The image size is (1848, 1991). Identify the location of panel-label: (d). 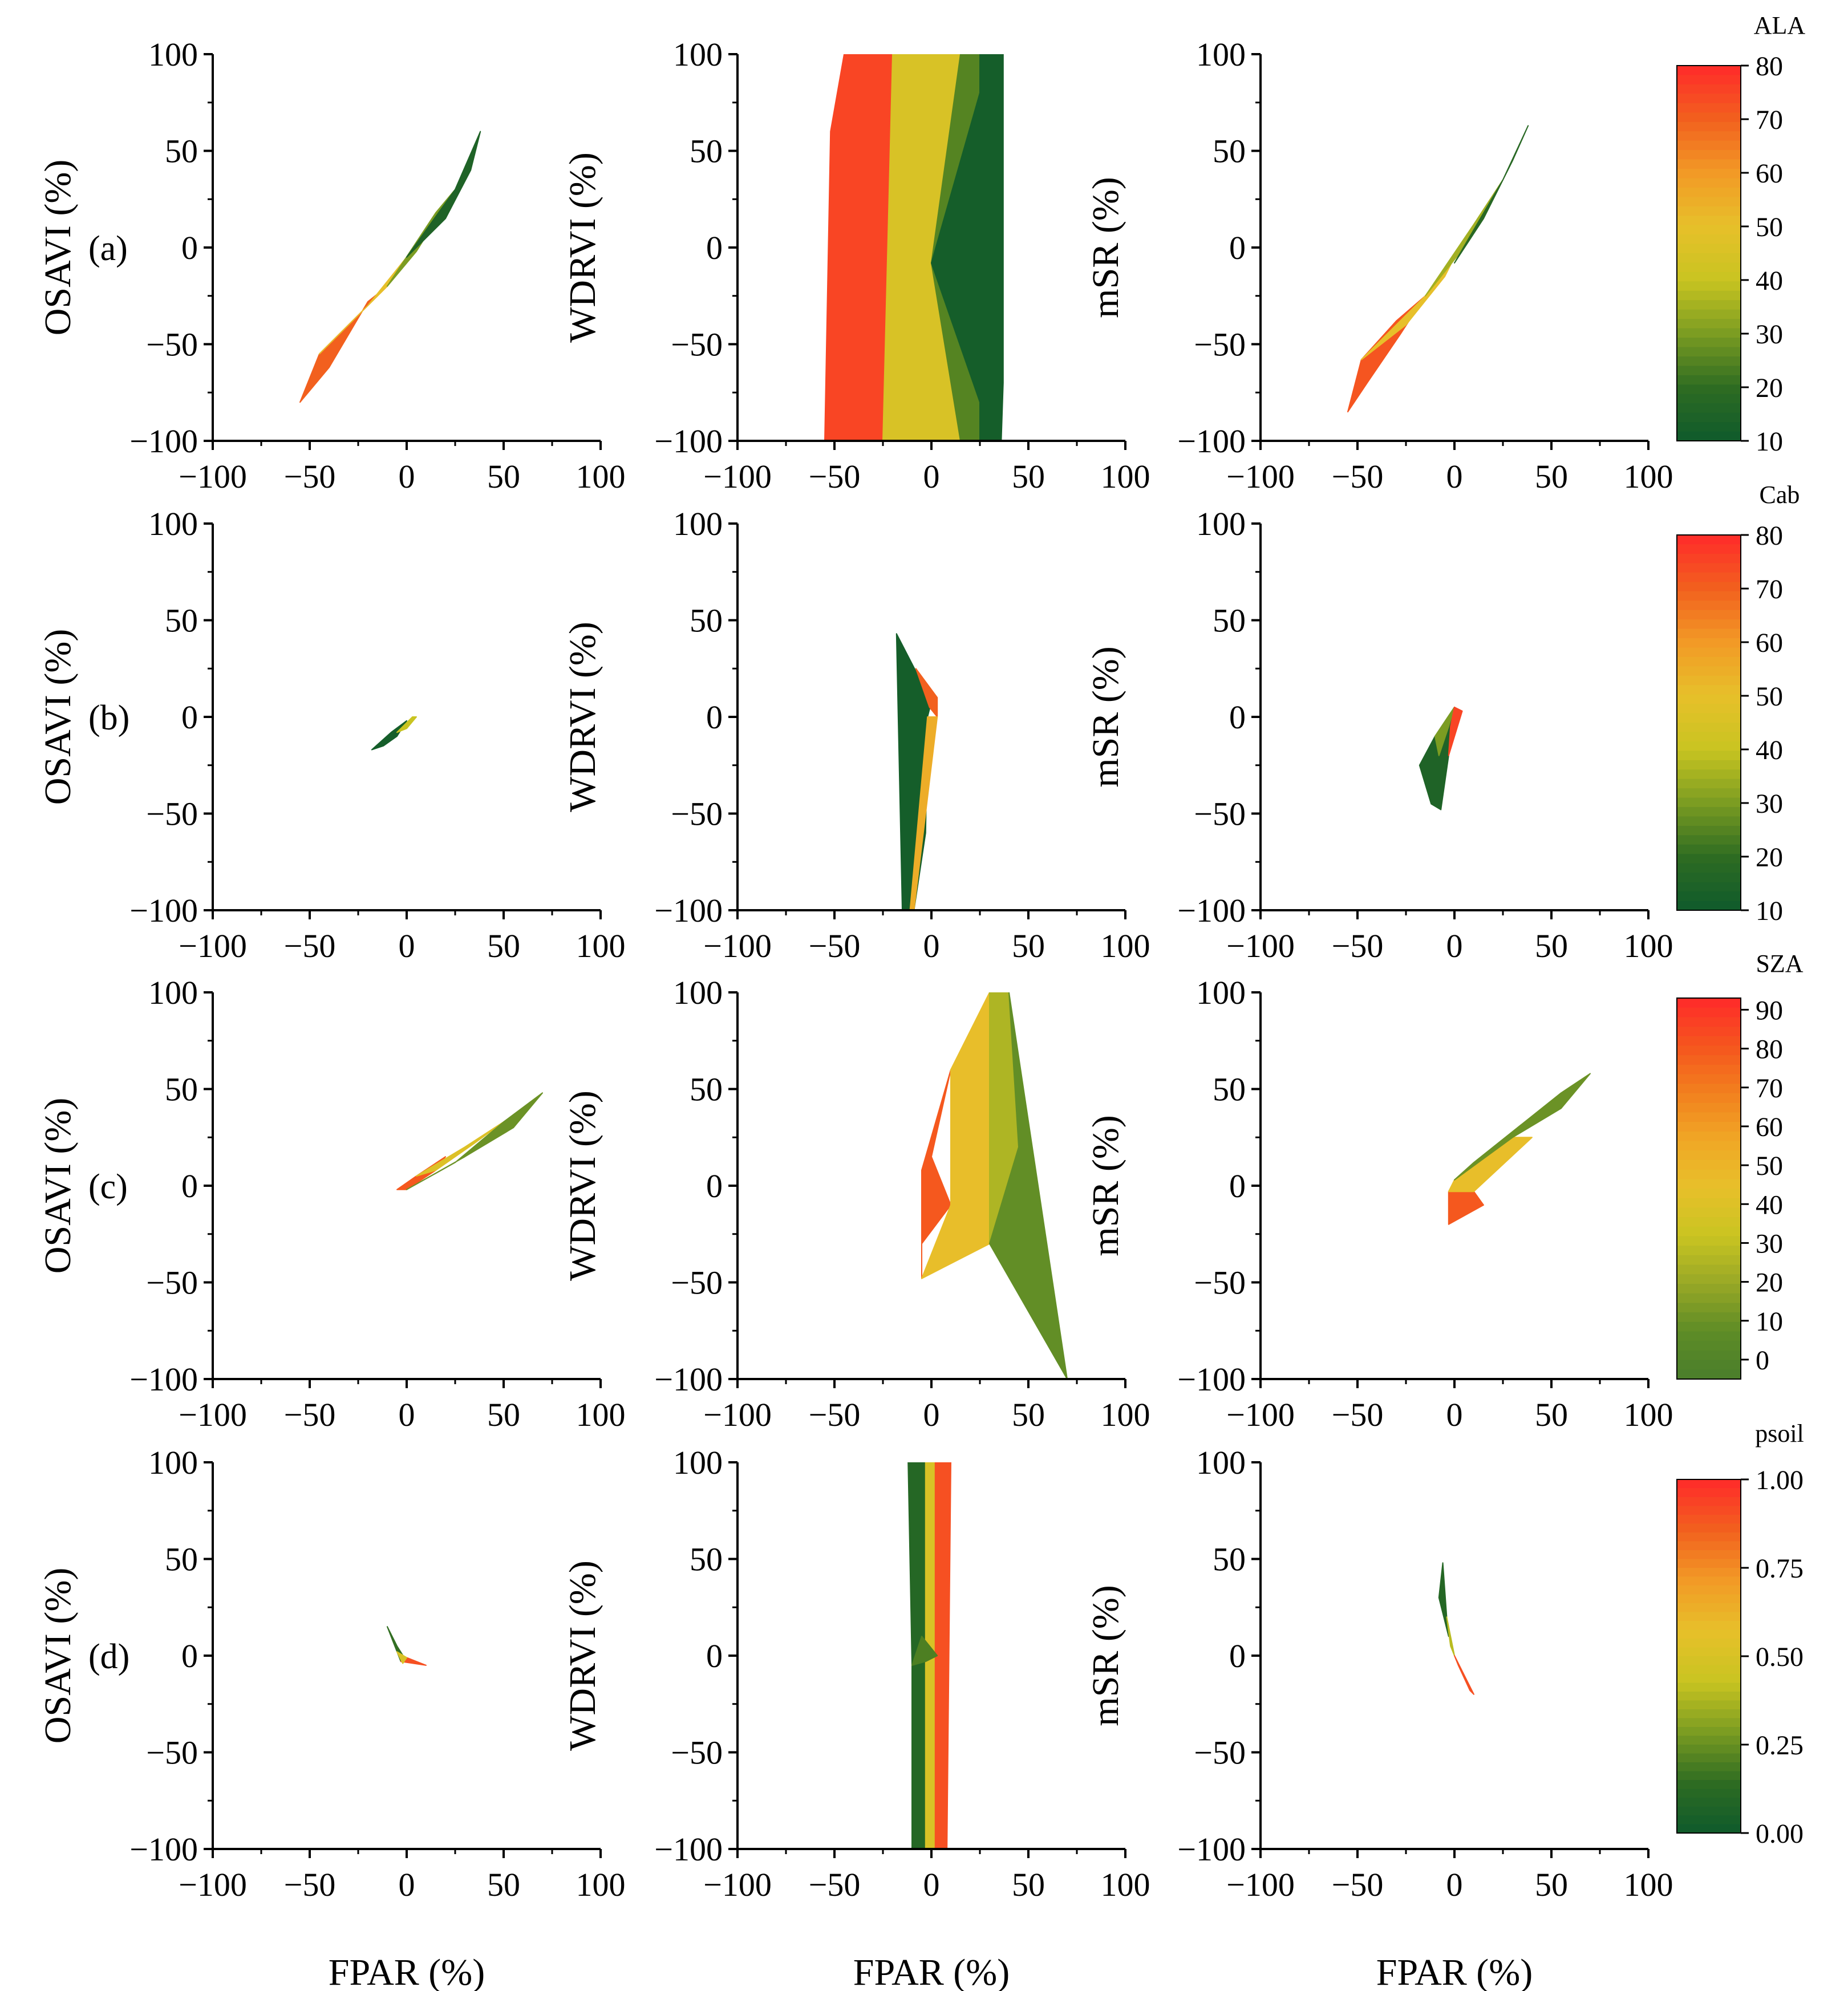
(108, 1656).